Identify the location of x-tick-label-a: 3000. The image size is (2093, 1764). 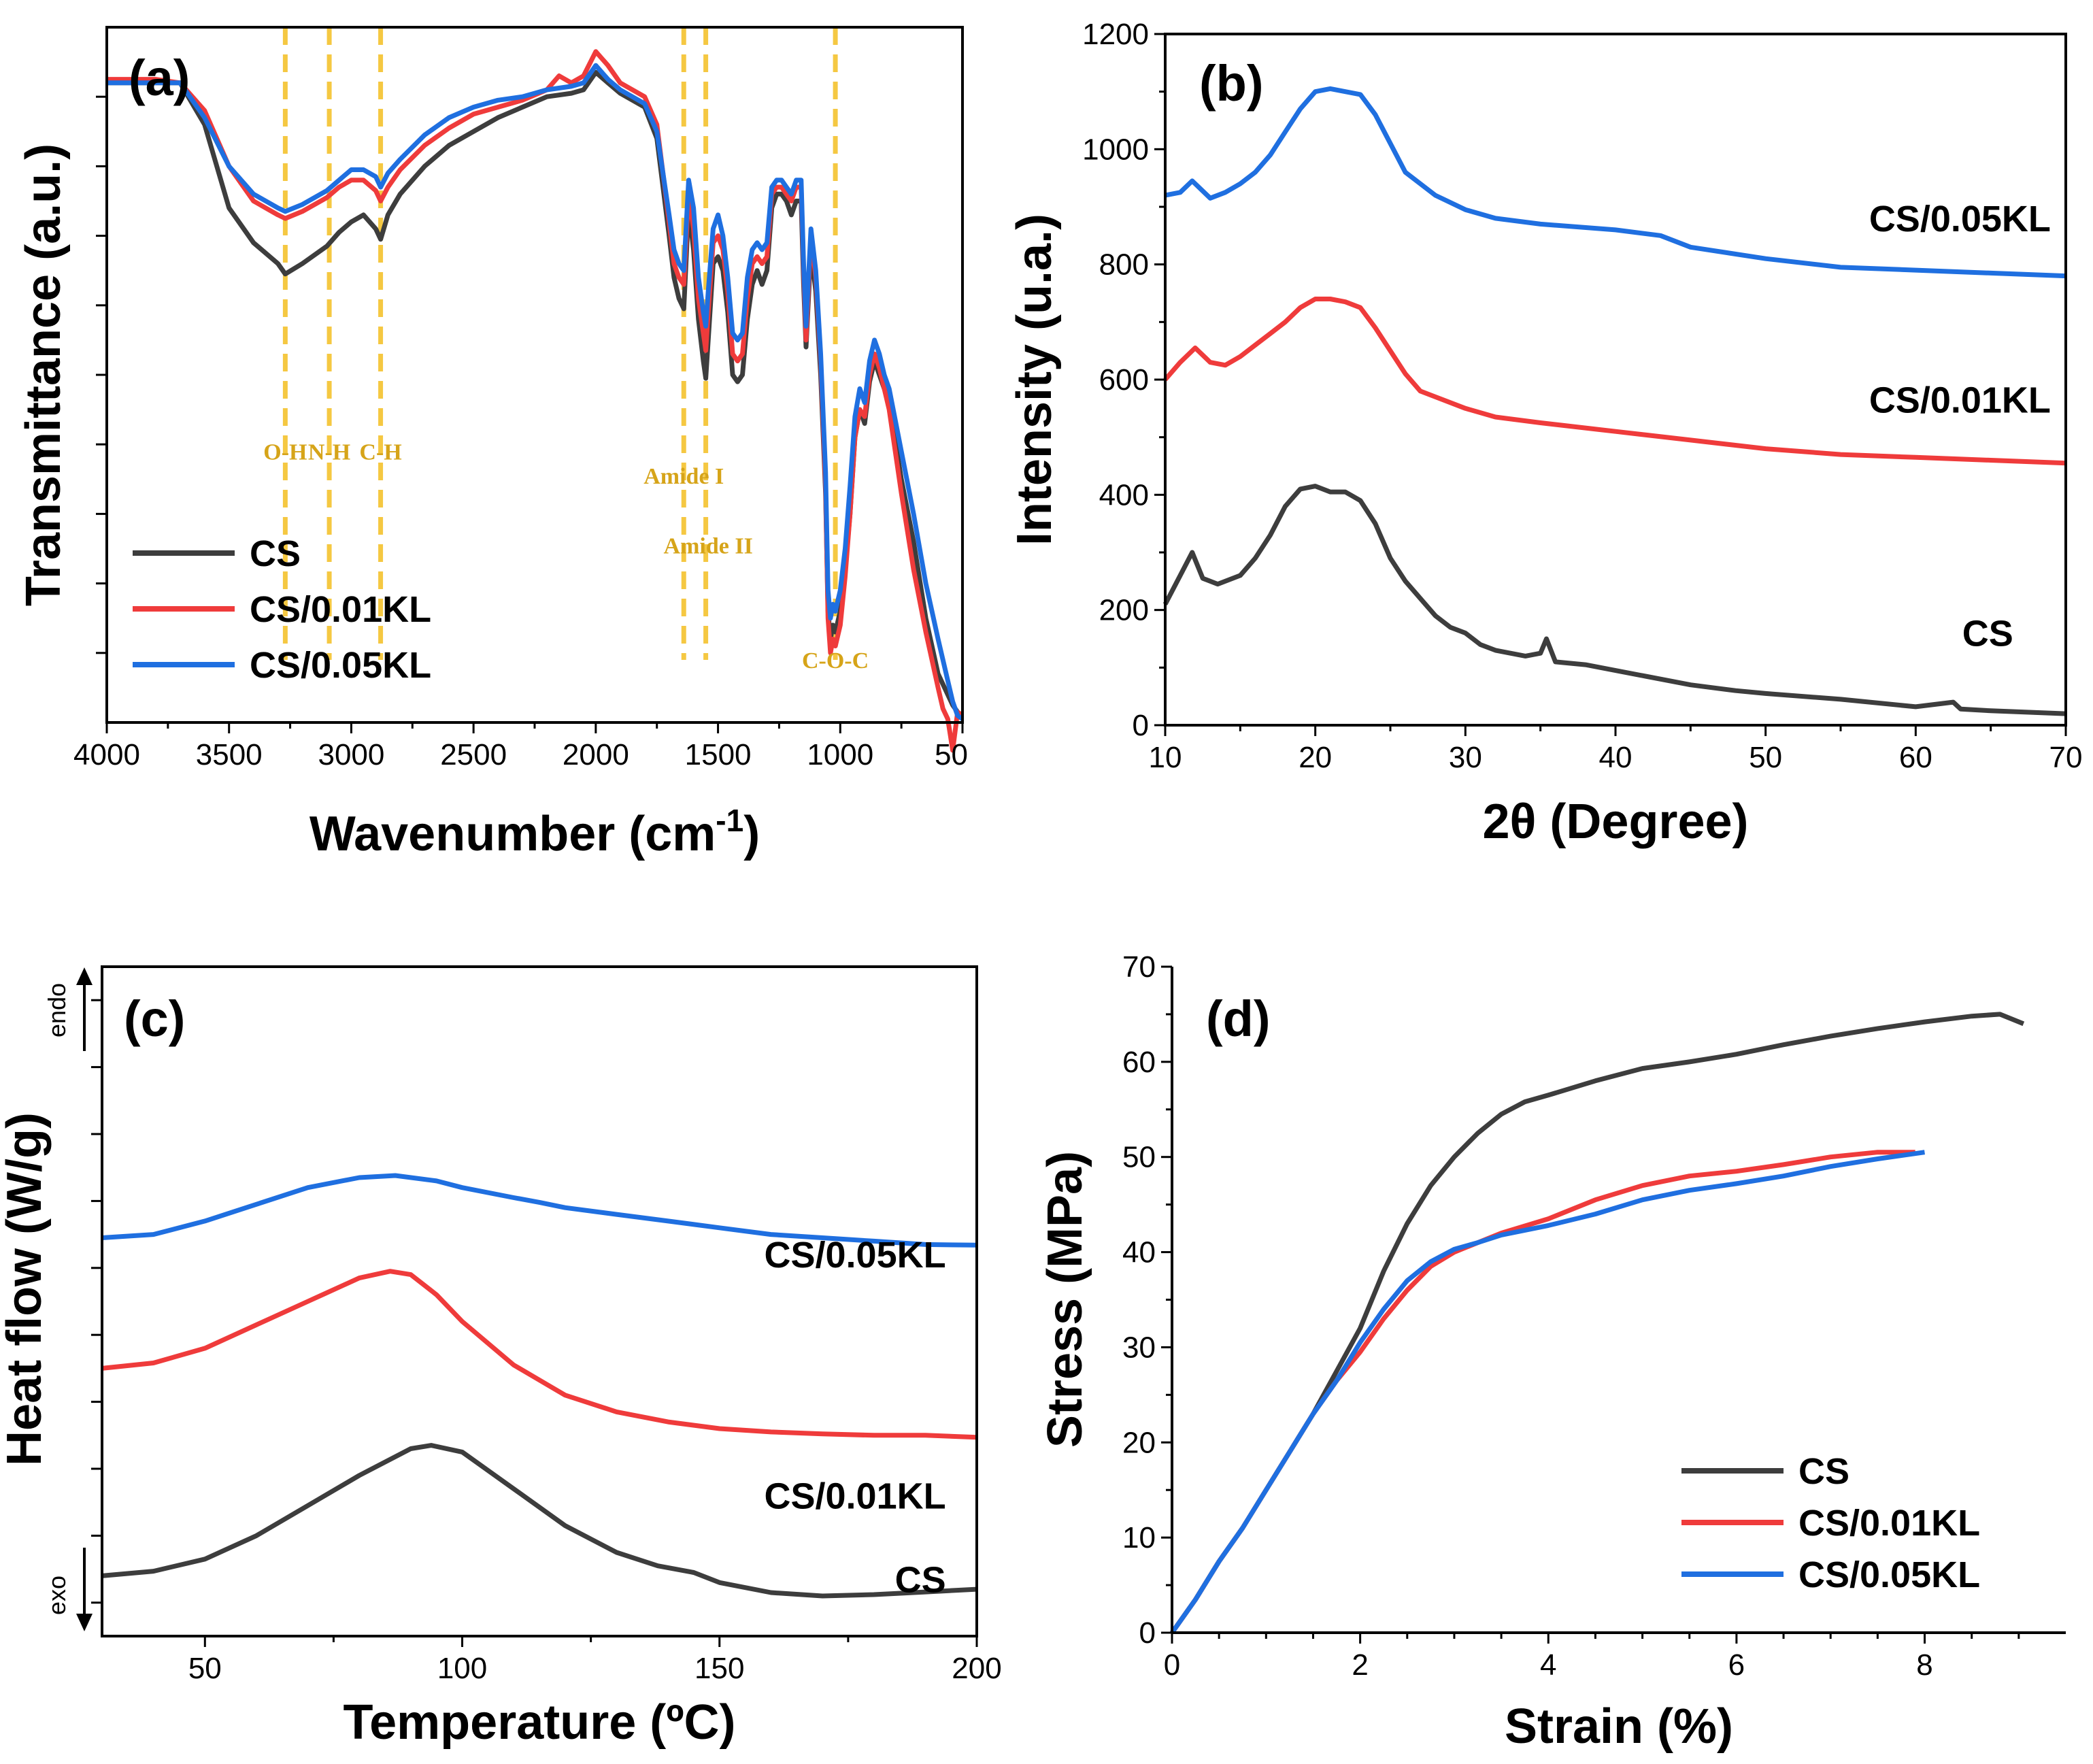
(351, 754).